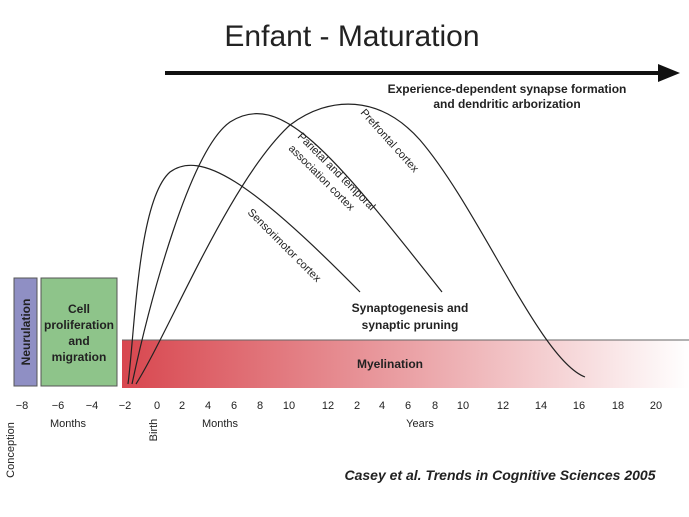 Image resolution: width=689 pixels, height=517 pixels. I want to click on cell-box, so click(79, 332).